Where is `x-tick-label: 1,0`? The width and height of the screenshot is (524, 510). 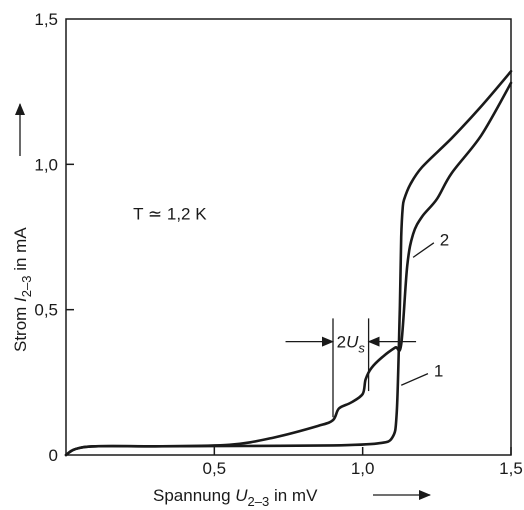
x-tick-label: 1,0 is located at coordinates (363, 468).